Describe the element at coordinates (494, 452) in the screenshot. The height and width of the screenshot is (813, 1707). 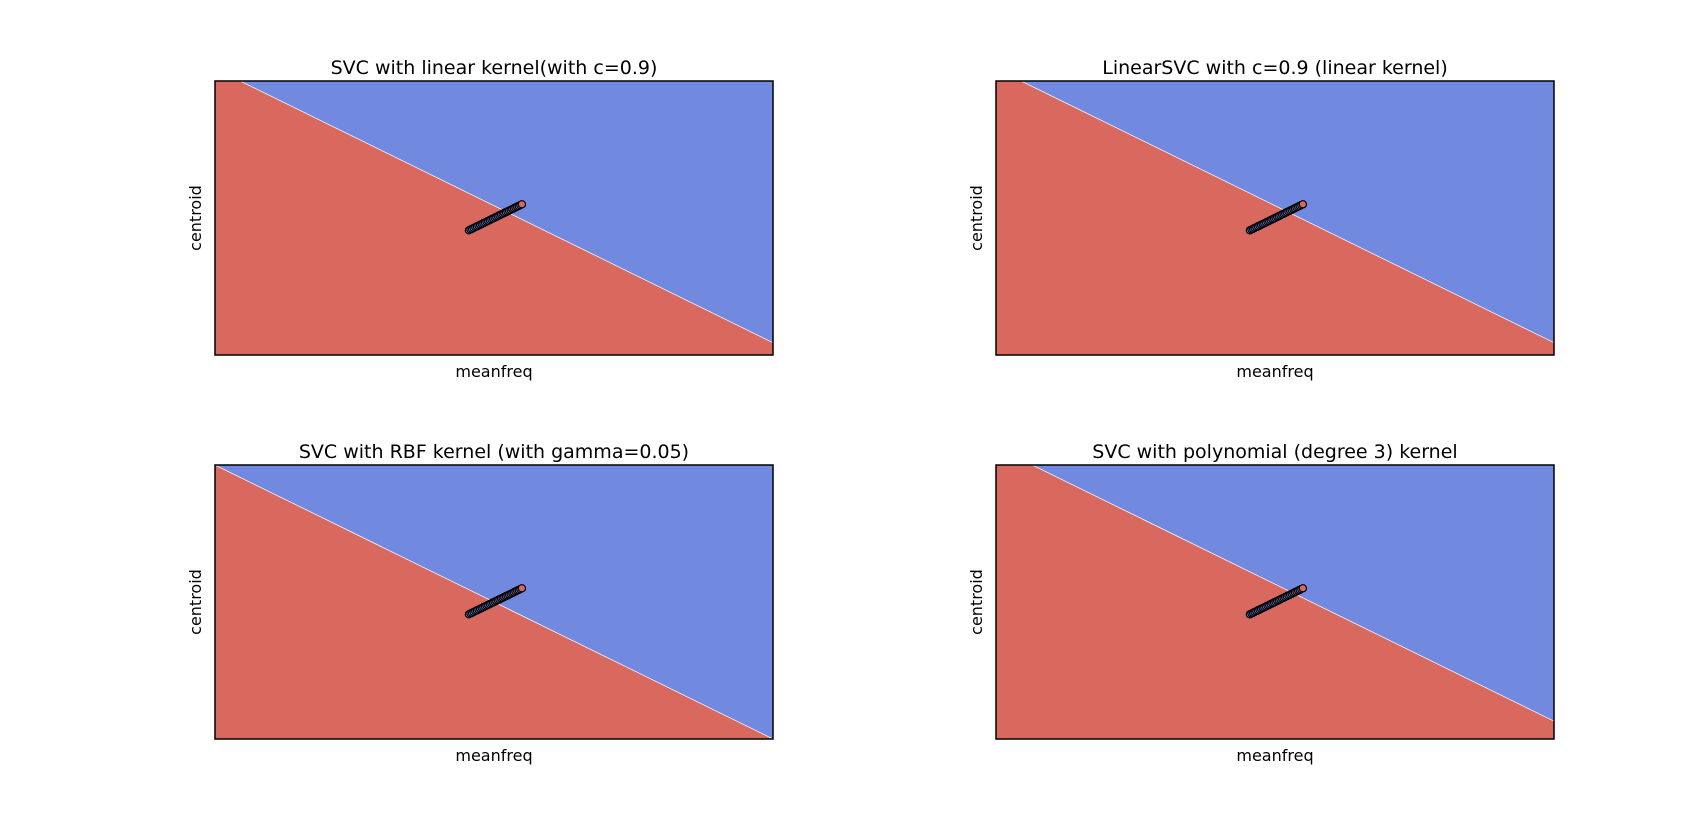
I see `subplot-title: SVC with RBF kernel (with gamma=0.05)` at that location.